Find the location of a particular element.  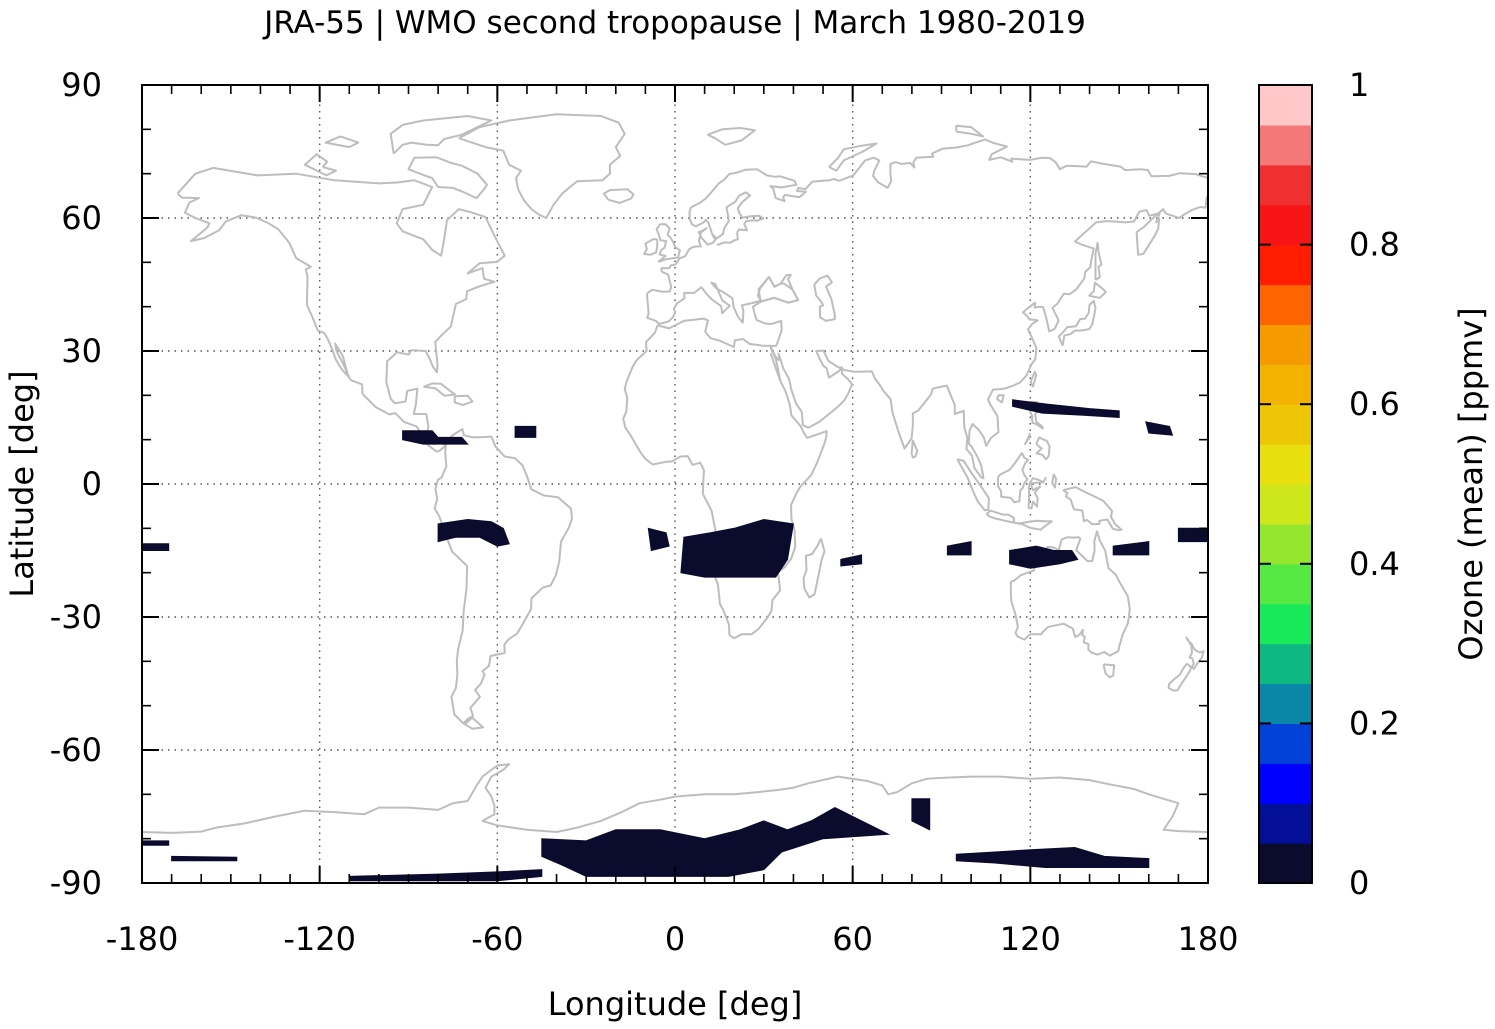

colorbar-tick-label: 0 is located at coordinates (1359, 883).